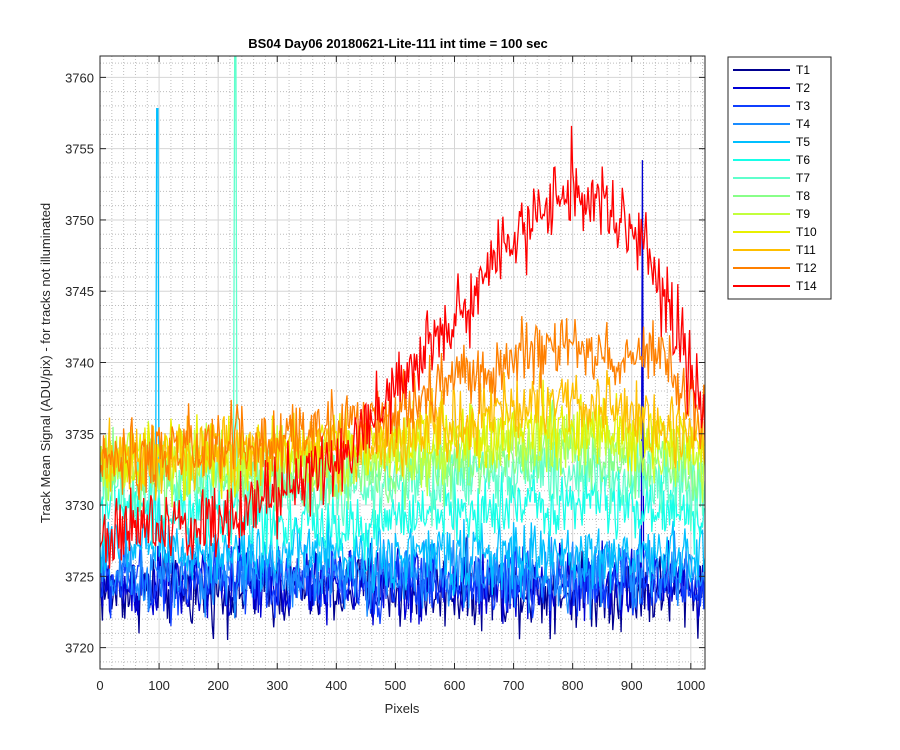 The image size is (900, 750). Describe the element at coordinates (803, 124) in the screenshot. I see `legend-label-T4: T4` at that location.